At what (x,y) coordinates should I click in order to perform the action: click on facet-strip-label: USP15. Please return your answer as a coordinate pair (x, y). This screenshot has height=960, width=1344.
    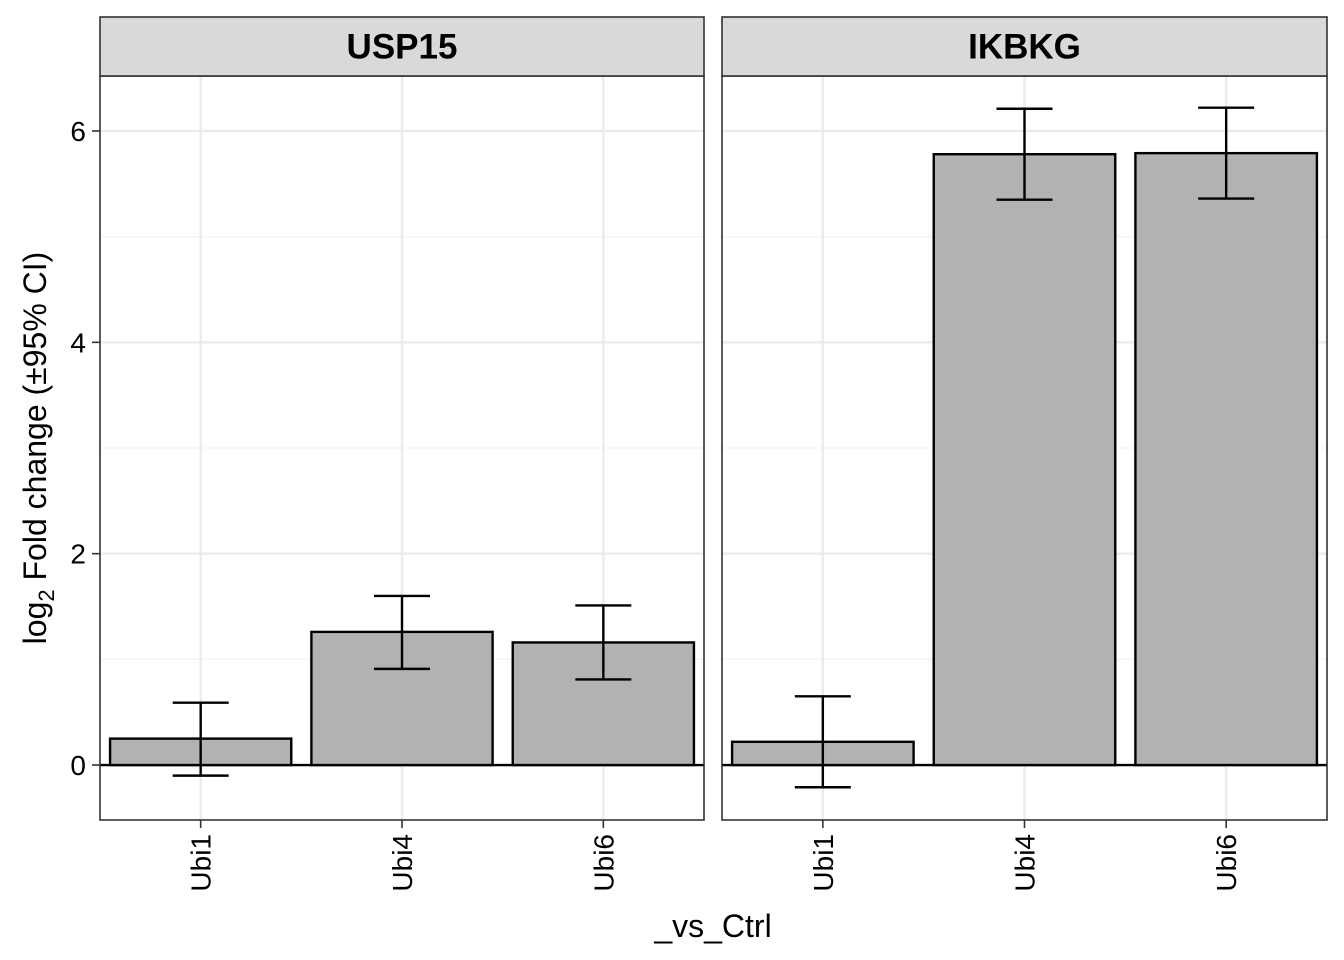
    Looking at the image, I should click on (402, 47).